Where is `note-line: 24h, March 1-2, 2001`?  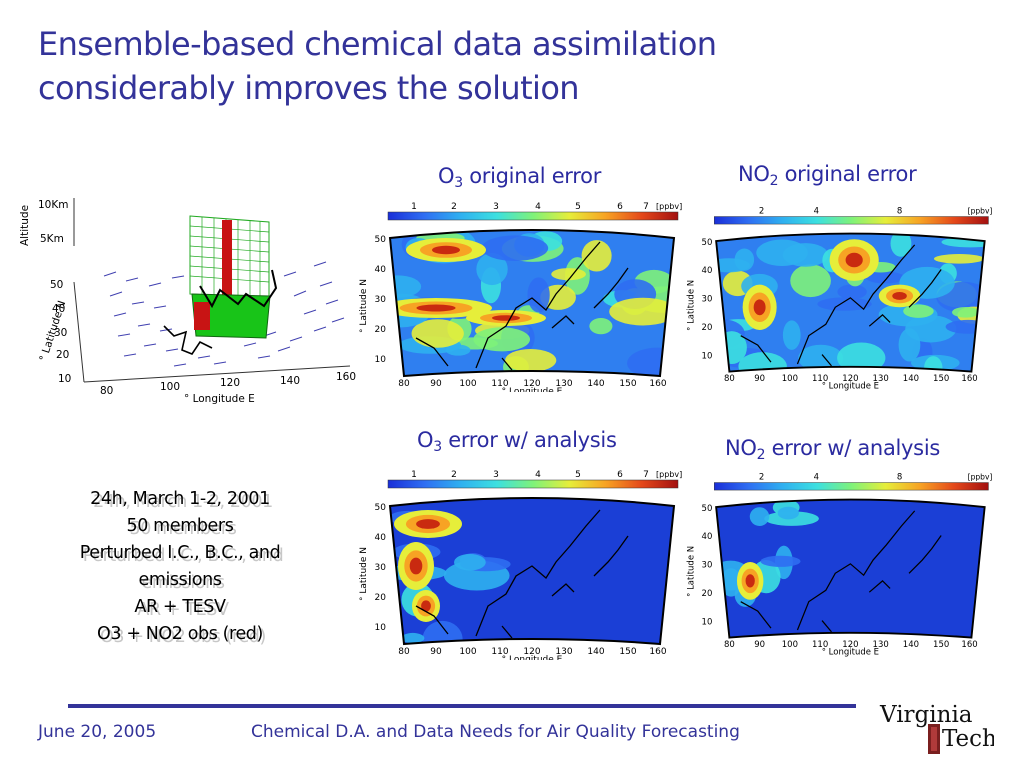
note-line: 24h, March 1-2, 2001 is located at coordinates (180, 499).